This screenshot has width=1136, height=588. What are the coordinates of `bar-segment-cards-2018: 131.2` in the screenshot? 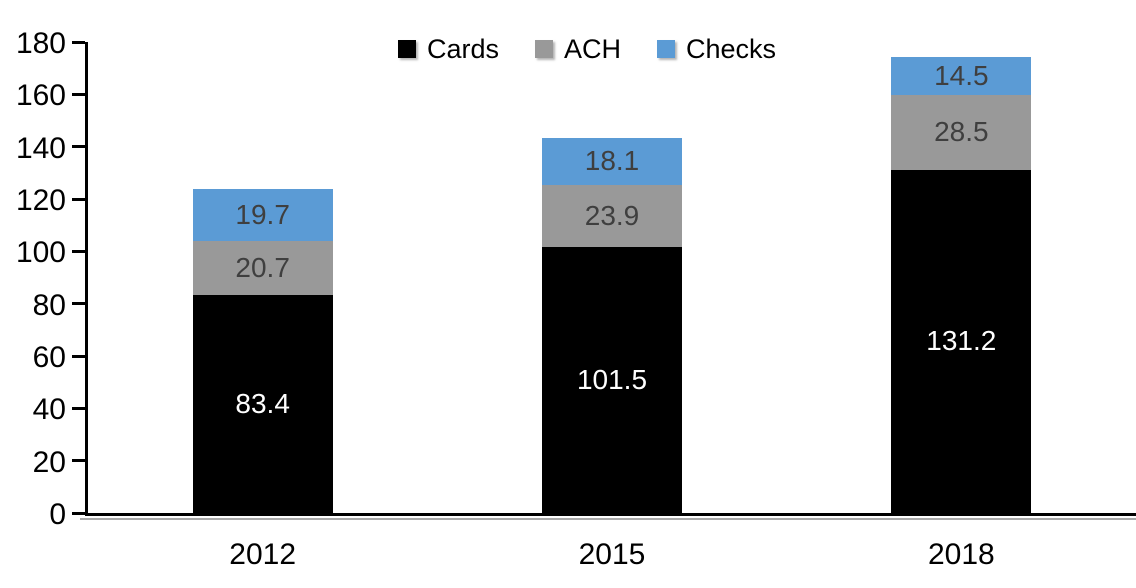 It's located at (961, 341).